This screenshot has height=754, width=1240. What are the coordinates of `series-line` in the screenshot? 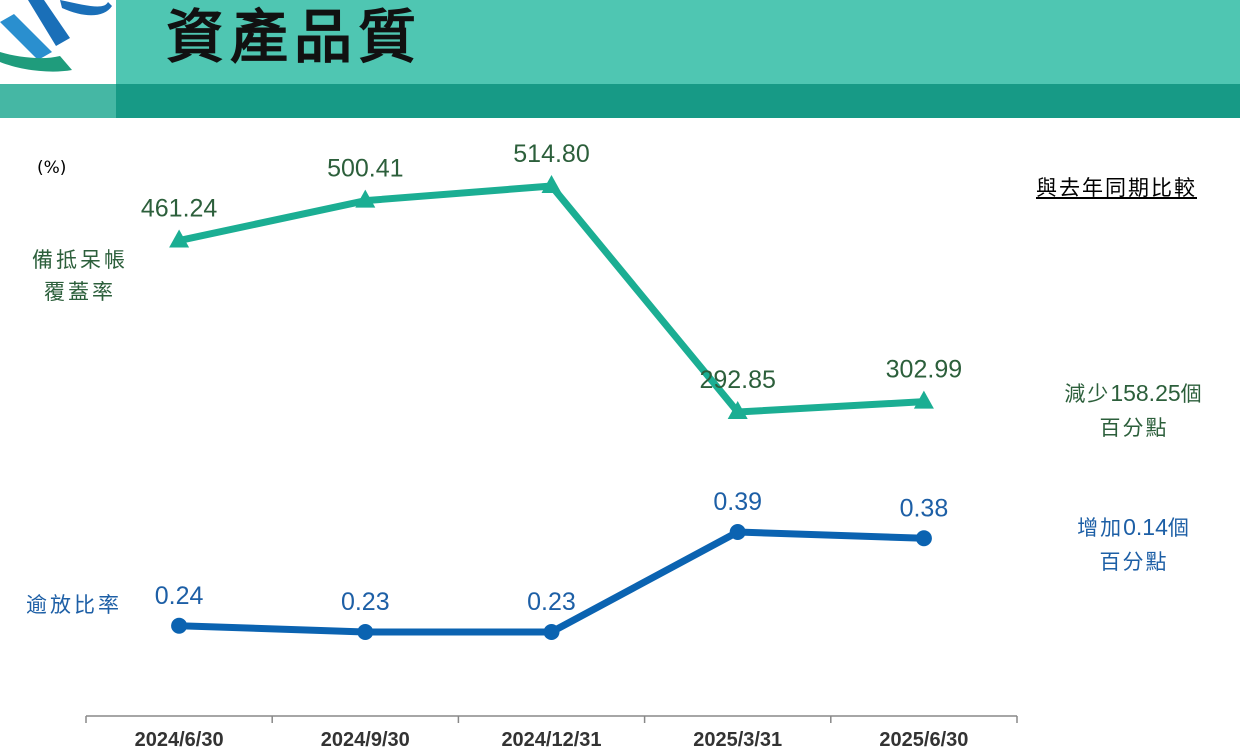 It's located at (551, 582).